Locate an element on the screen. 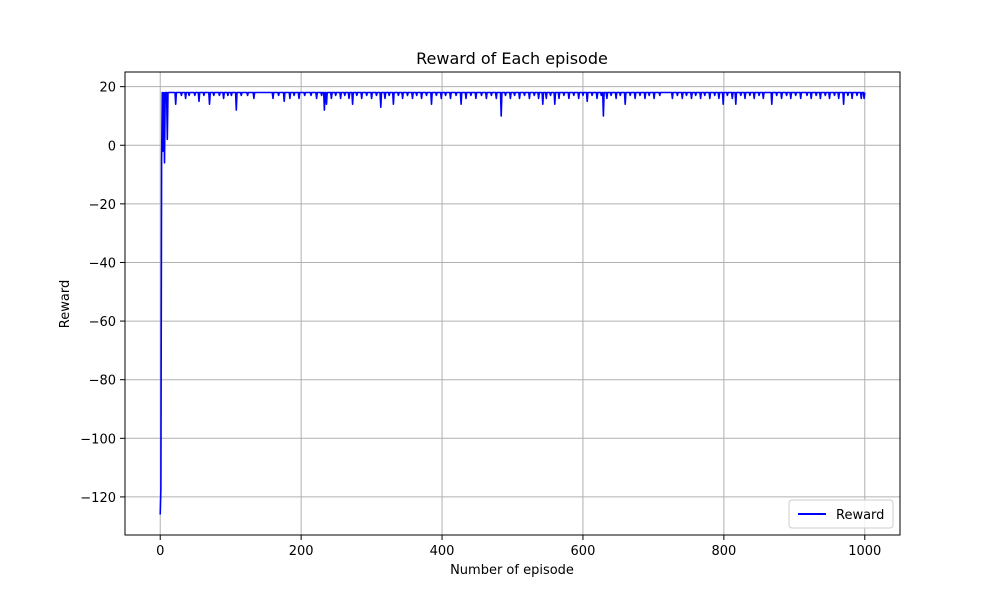 Image resolution: width=1000 pixels, height=600 pixels. y-tick-label: −20 is located at coordinates (102, 205).